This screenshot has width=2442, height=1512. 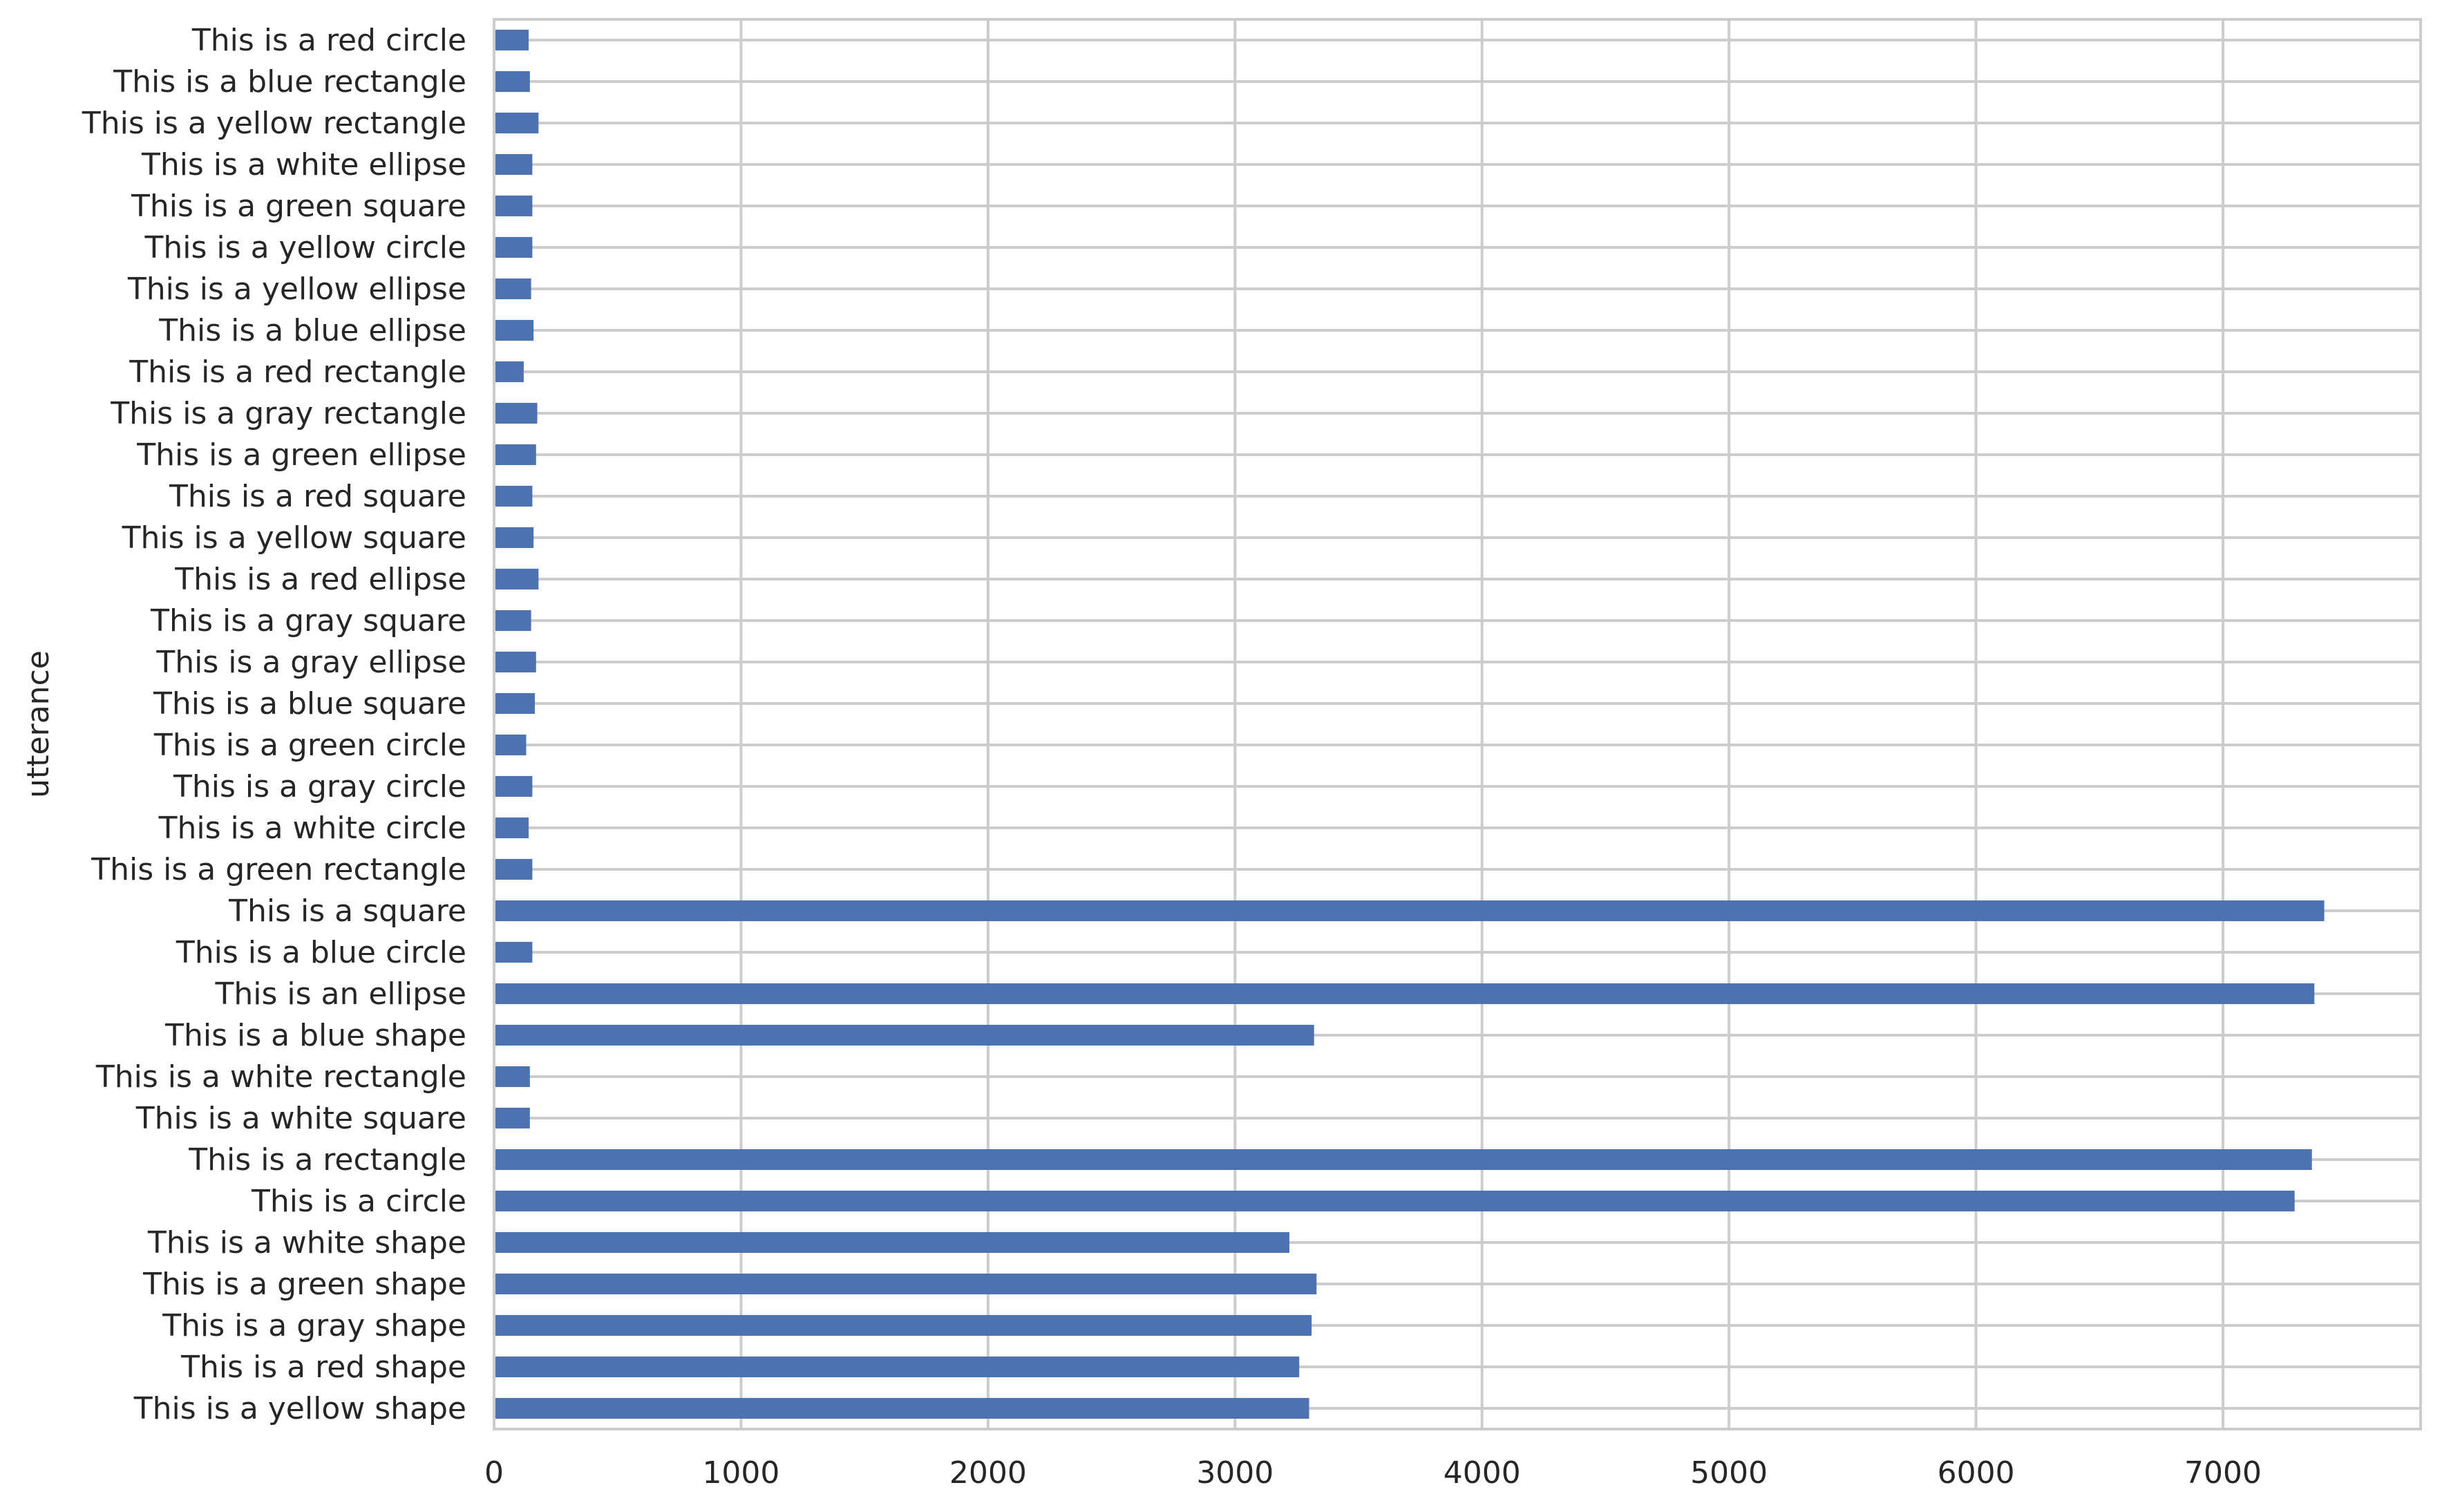 What do you see at coordinates (319, 786) in the screenshot?
I see `y-tick-label: This is a gray circle` at bounding box center [319, 786].